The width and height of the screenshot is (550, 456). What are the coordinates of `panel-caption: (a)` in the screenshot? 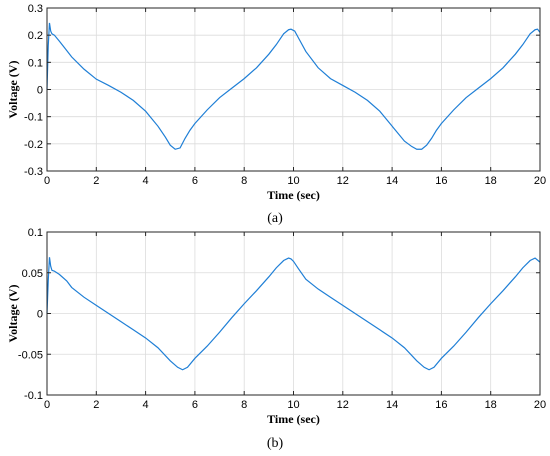 It's located at (275, 218).